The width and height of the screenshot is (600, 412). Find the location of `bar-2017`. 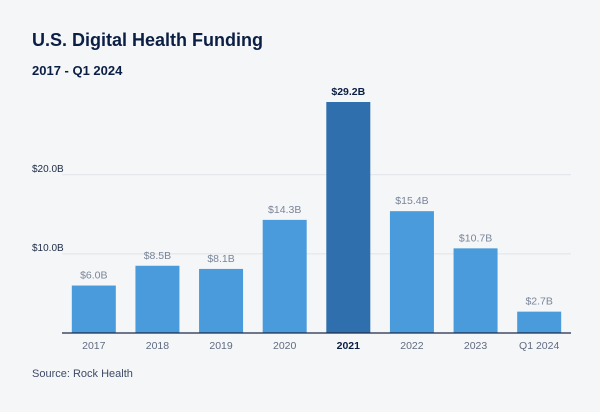

bar-2017 is located at coordinates (93, 309).